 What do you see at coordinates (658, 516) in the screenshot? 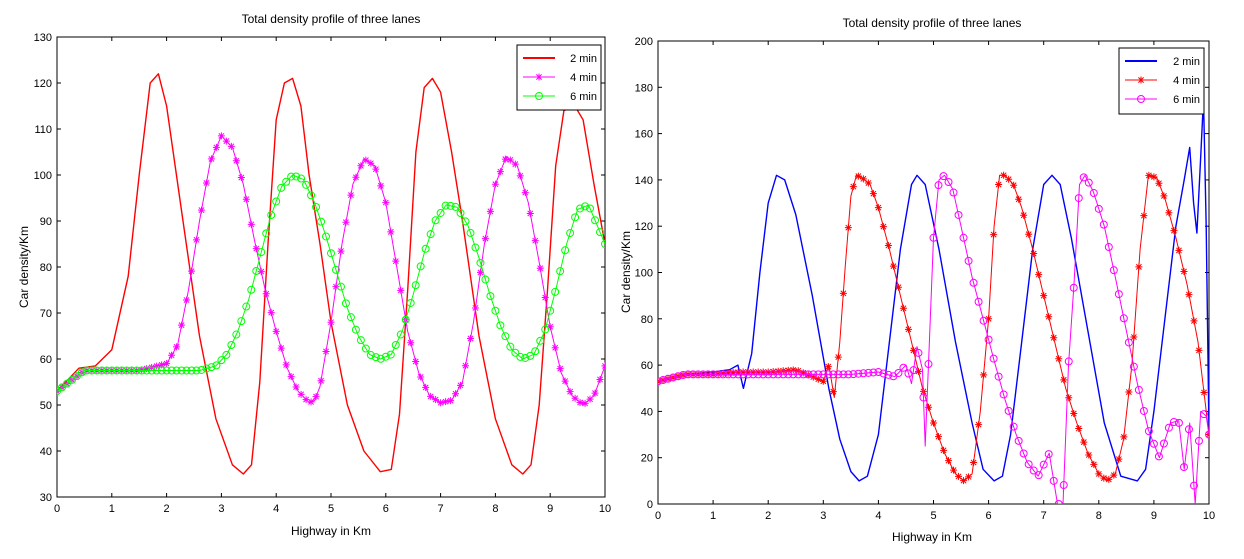
I see `x-tick-label: 0` at bounding box center [658, 516].